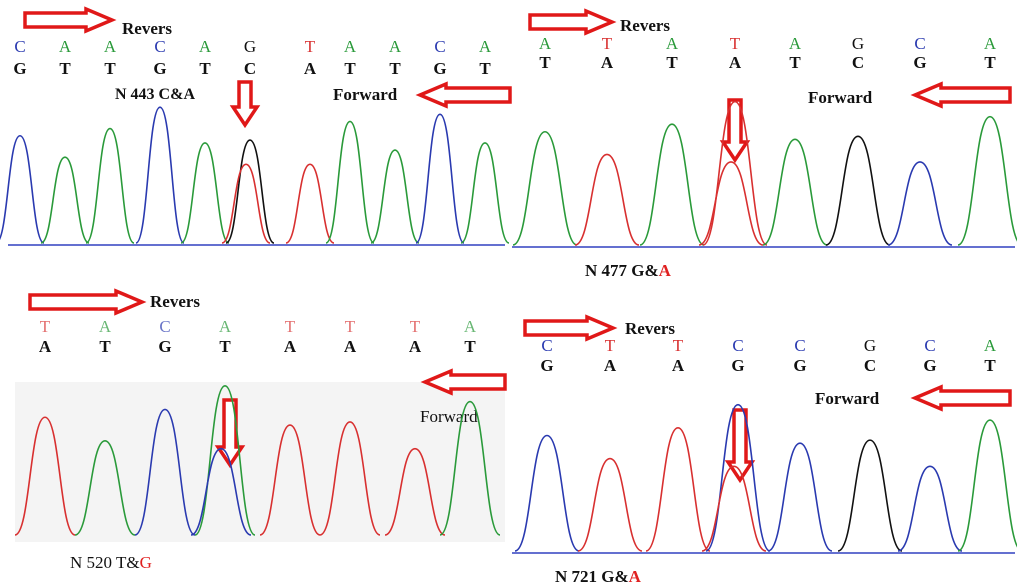 Image resolution: width=1017 pixels, height=586 pixels. I want to click on mutation-label: N 721 G&A, so click(598, 576).